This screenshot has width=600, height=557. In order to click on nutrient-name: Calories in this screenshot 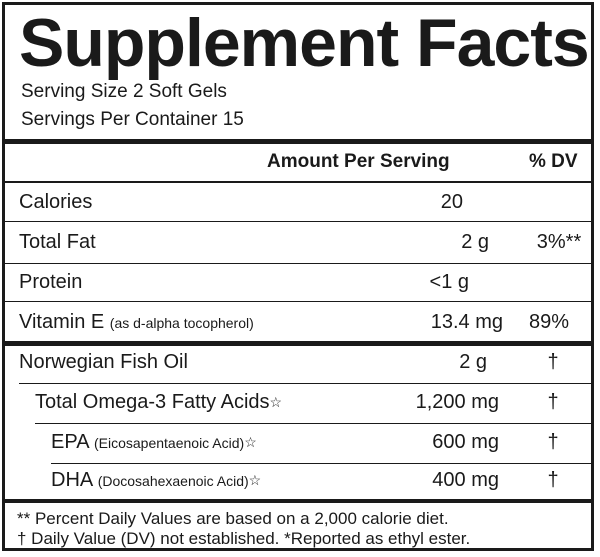, I will do `click(56, 202)`.